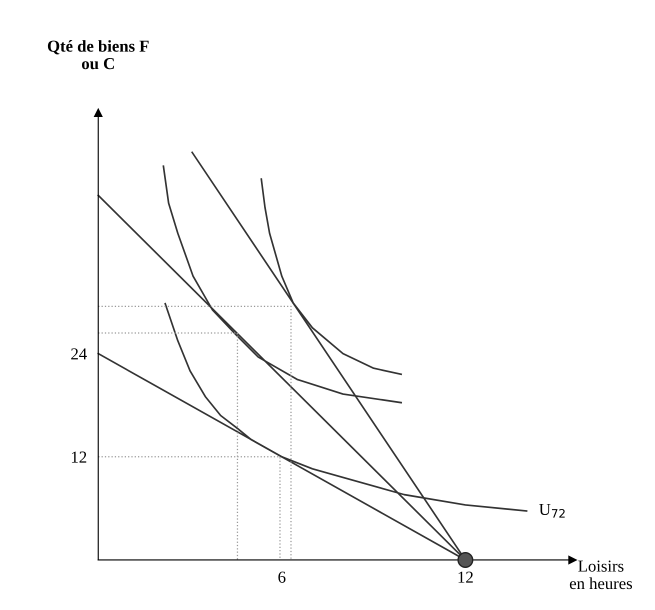 The width and height of the screenshot is (655, 610). Describe the element at coordinates (79, 354) in the screenshot. I see `y-tick-label: 24` at that location.